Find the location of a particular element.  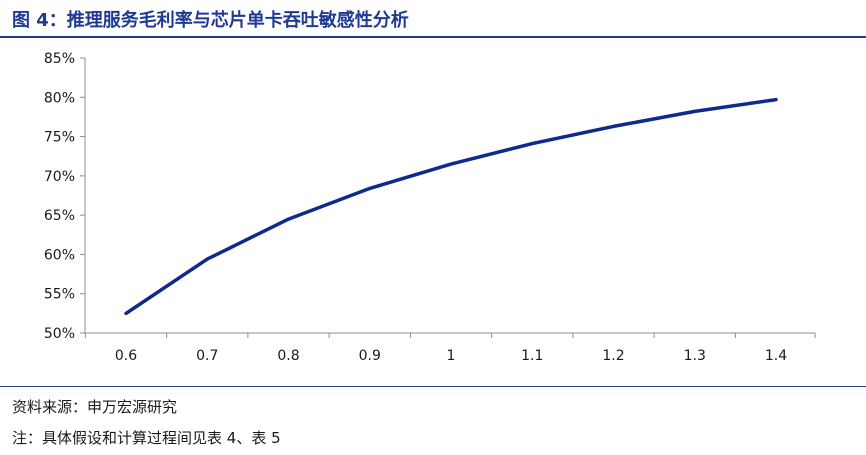

assumption-note: 注：具体假设和计算过程间见表 4、表 5 is located at coordinates (146, 438).